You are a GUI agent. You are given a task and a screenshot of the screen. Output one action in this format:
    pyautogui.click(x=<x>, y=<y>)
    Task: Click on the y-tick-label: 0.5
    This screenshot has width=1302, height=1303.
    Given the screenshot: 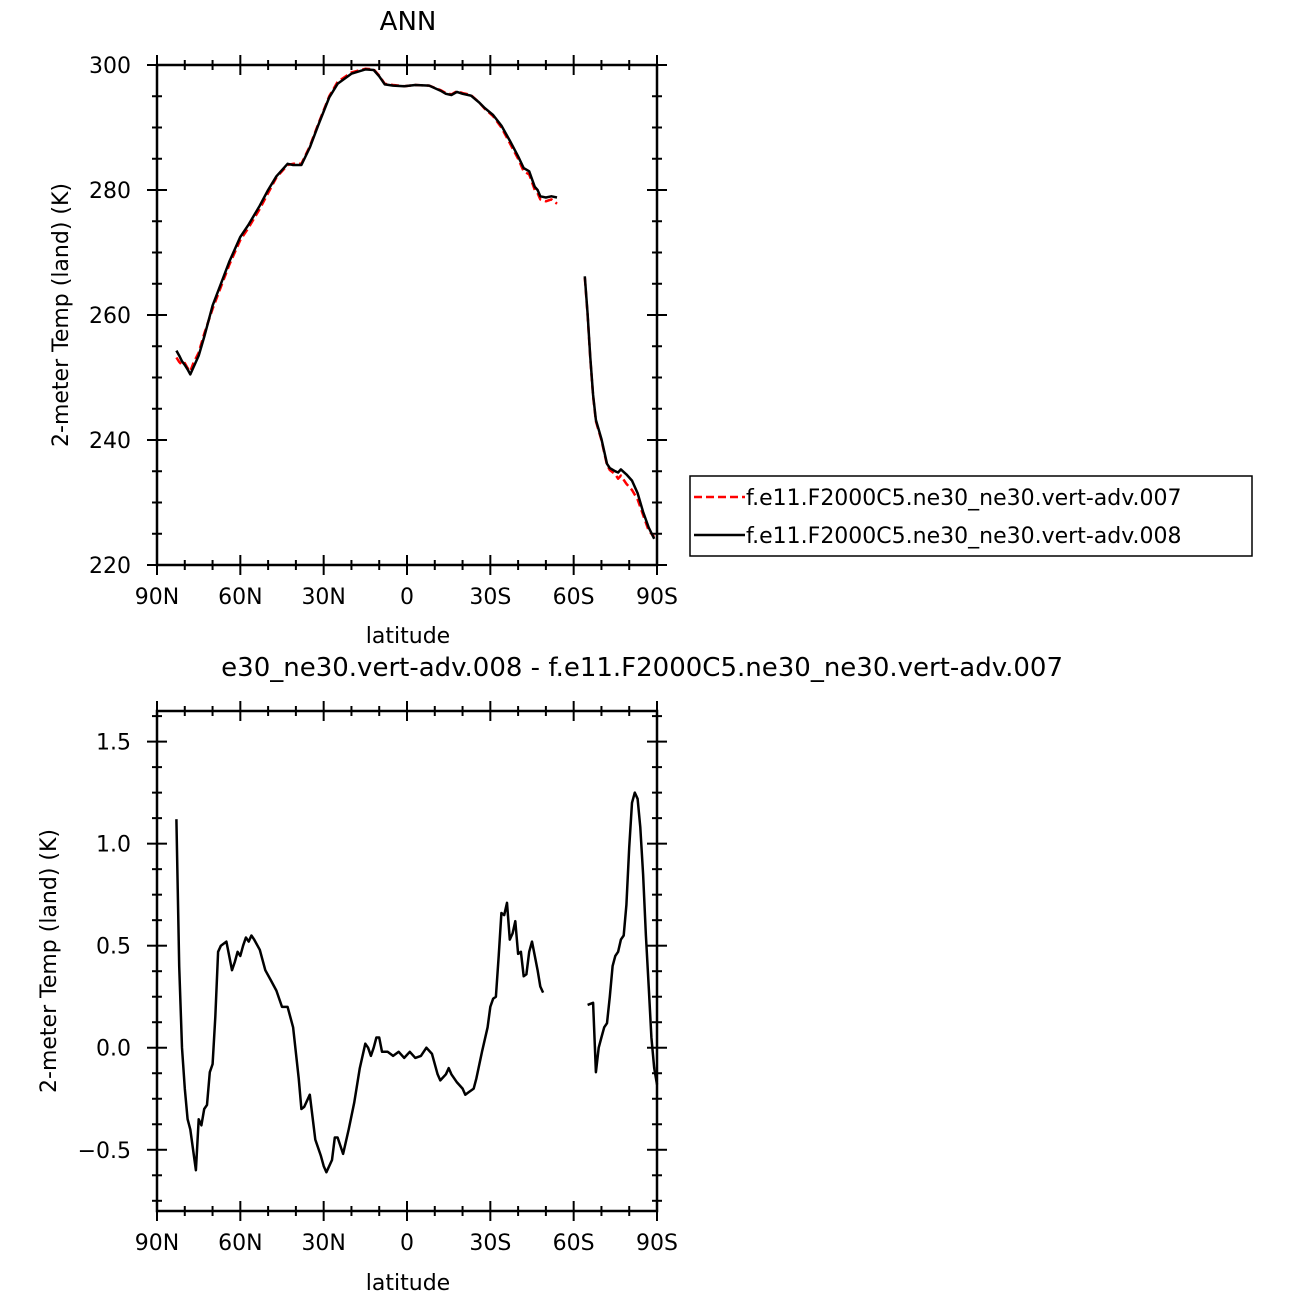 What is the action you would take?
    pyautogui.click(x=113, y=947)
    